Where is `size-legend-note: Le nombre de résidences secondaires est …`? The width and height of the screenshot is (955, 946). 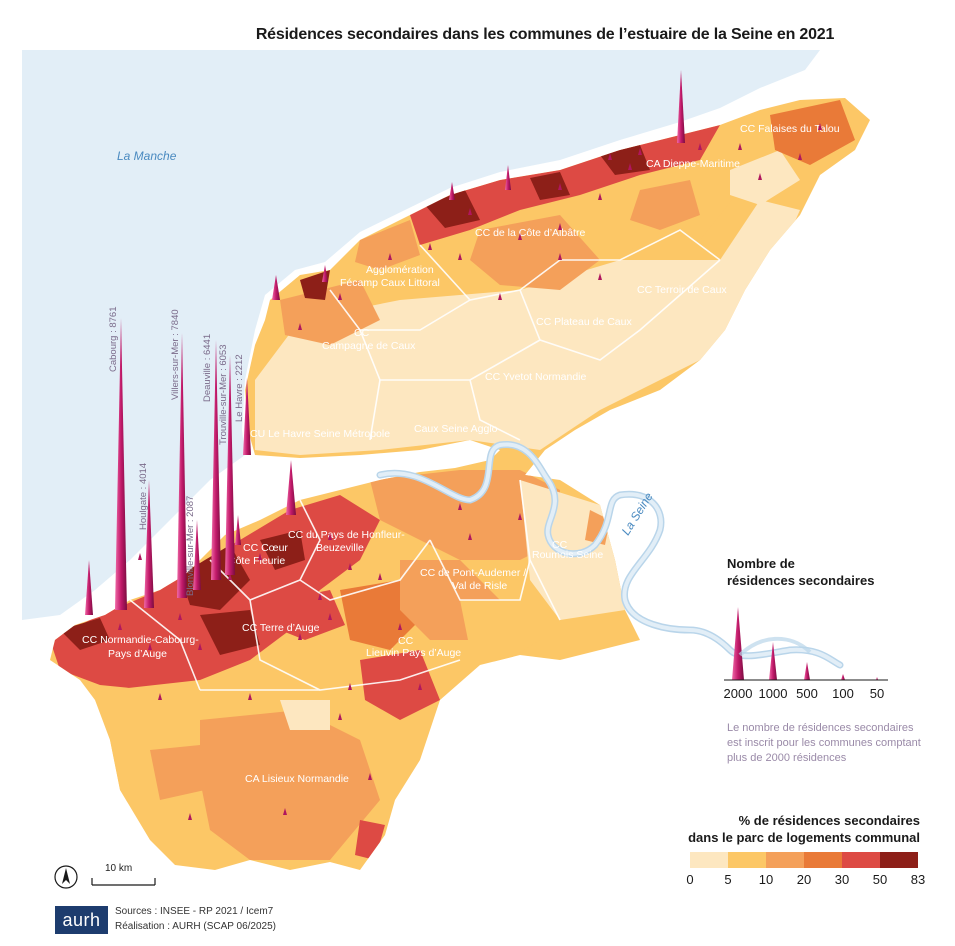
size-legend-note: Le nombre de résidences secondaires est … is located at coordinates (824, 743).